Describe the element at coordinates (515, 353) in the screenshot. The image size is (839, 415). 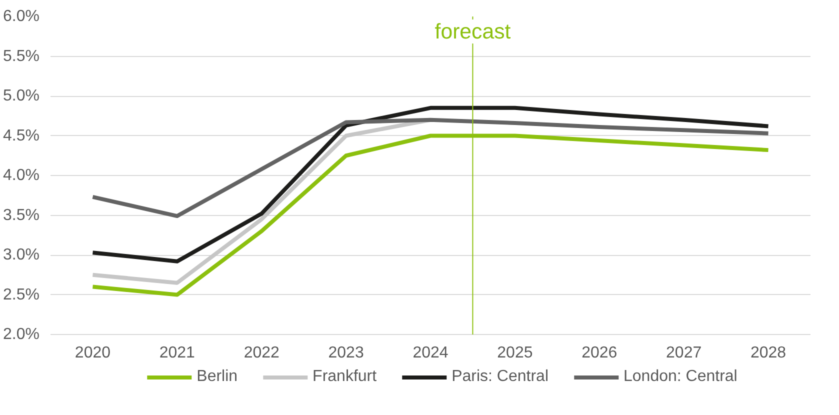
I see `x-tick-label: 2025` at that location.